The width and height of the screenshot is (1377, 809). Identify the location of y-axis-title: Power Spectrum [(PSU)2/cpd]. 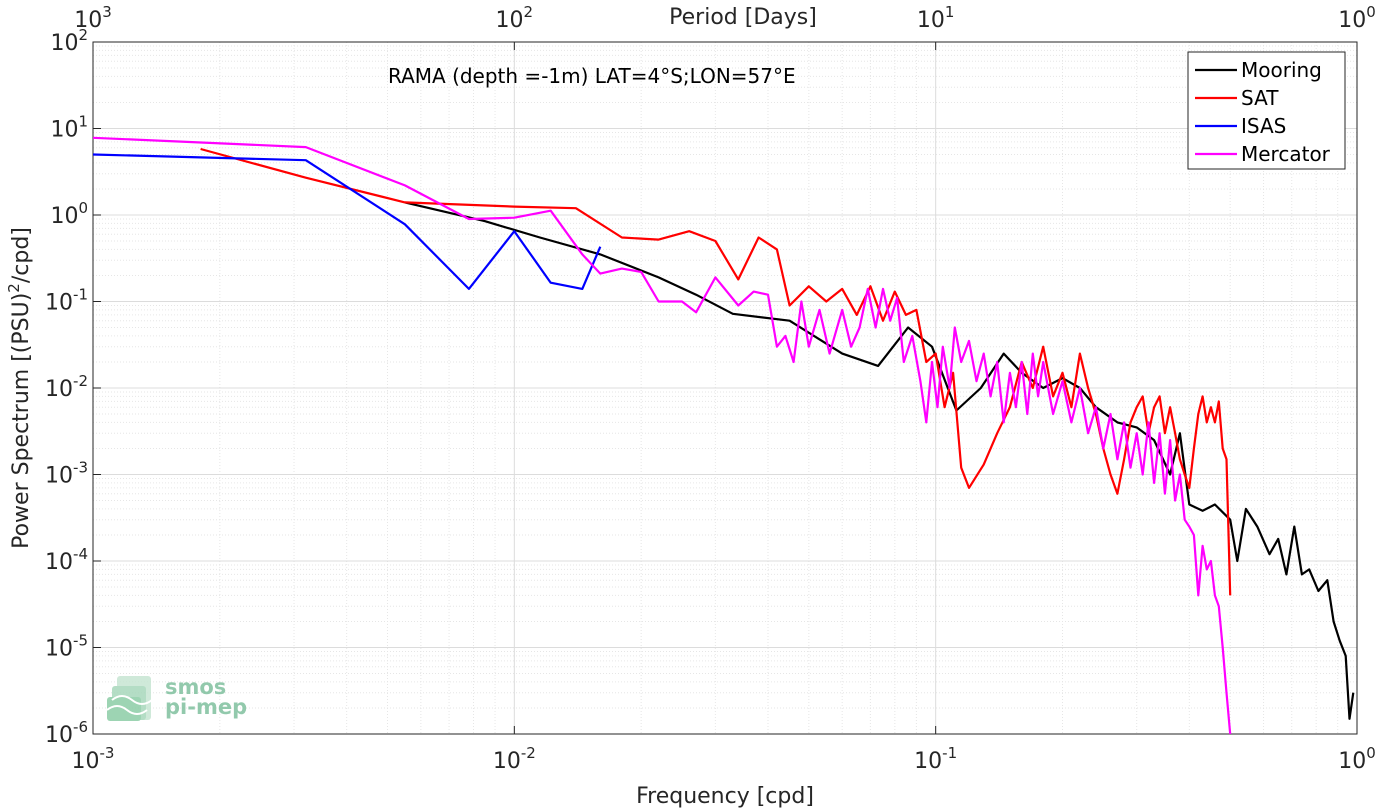
(19, 388).